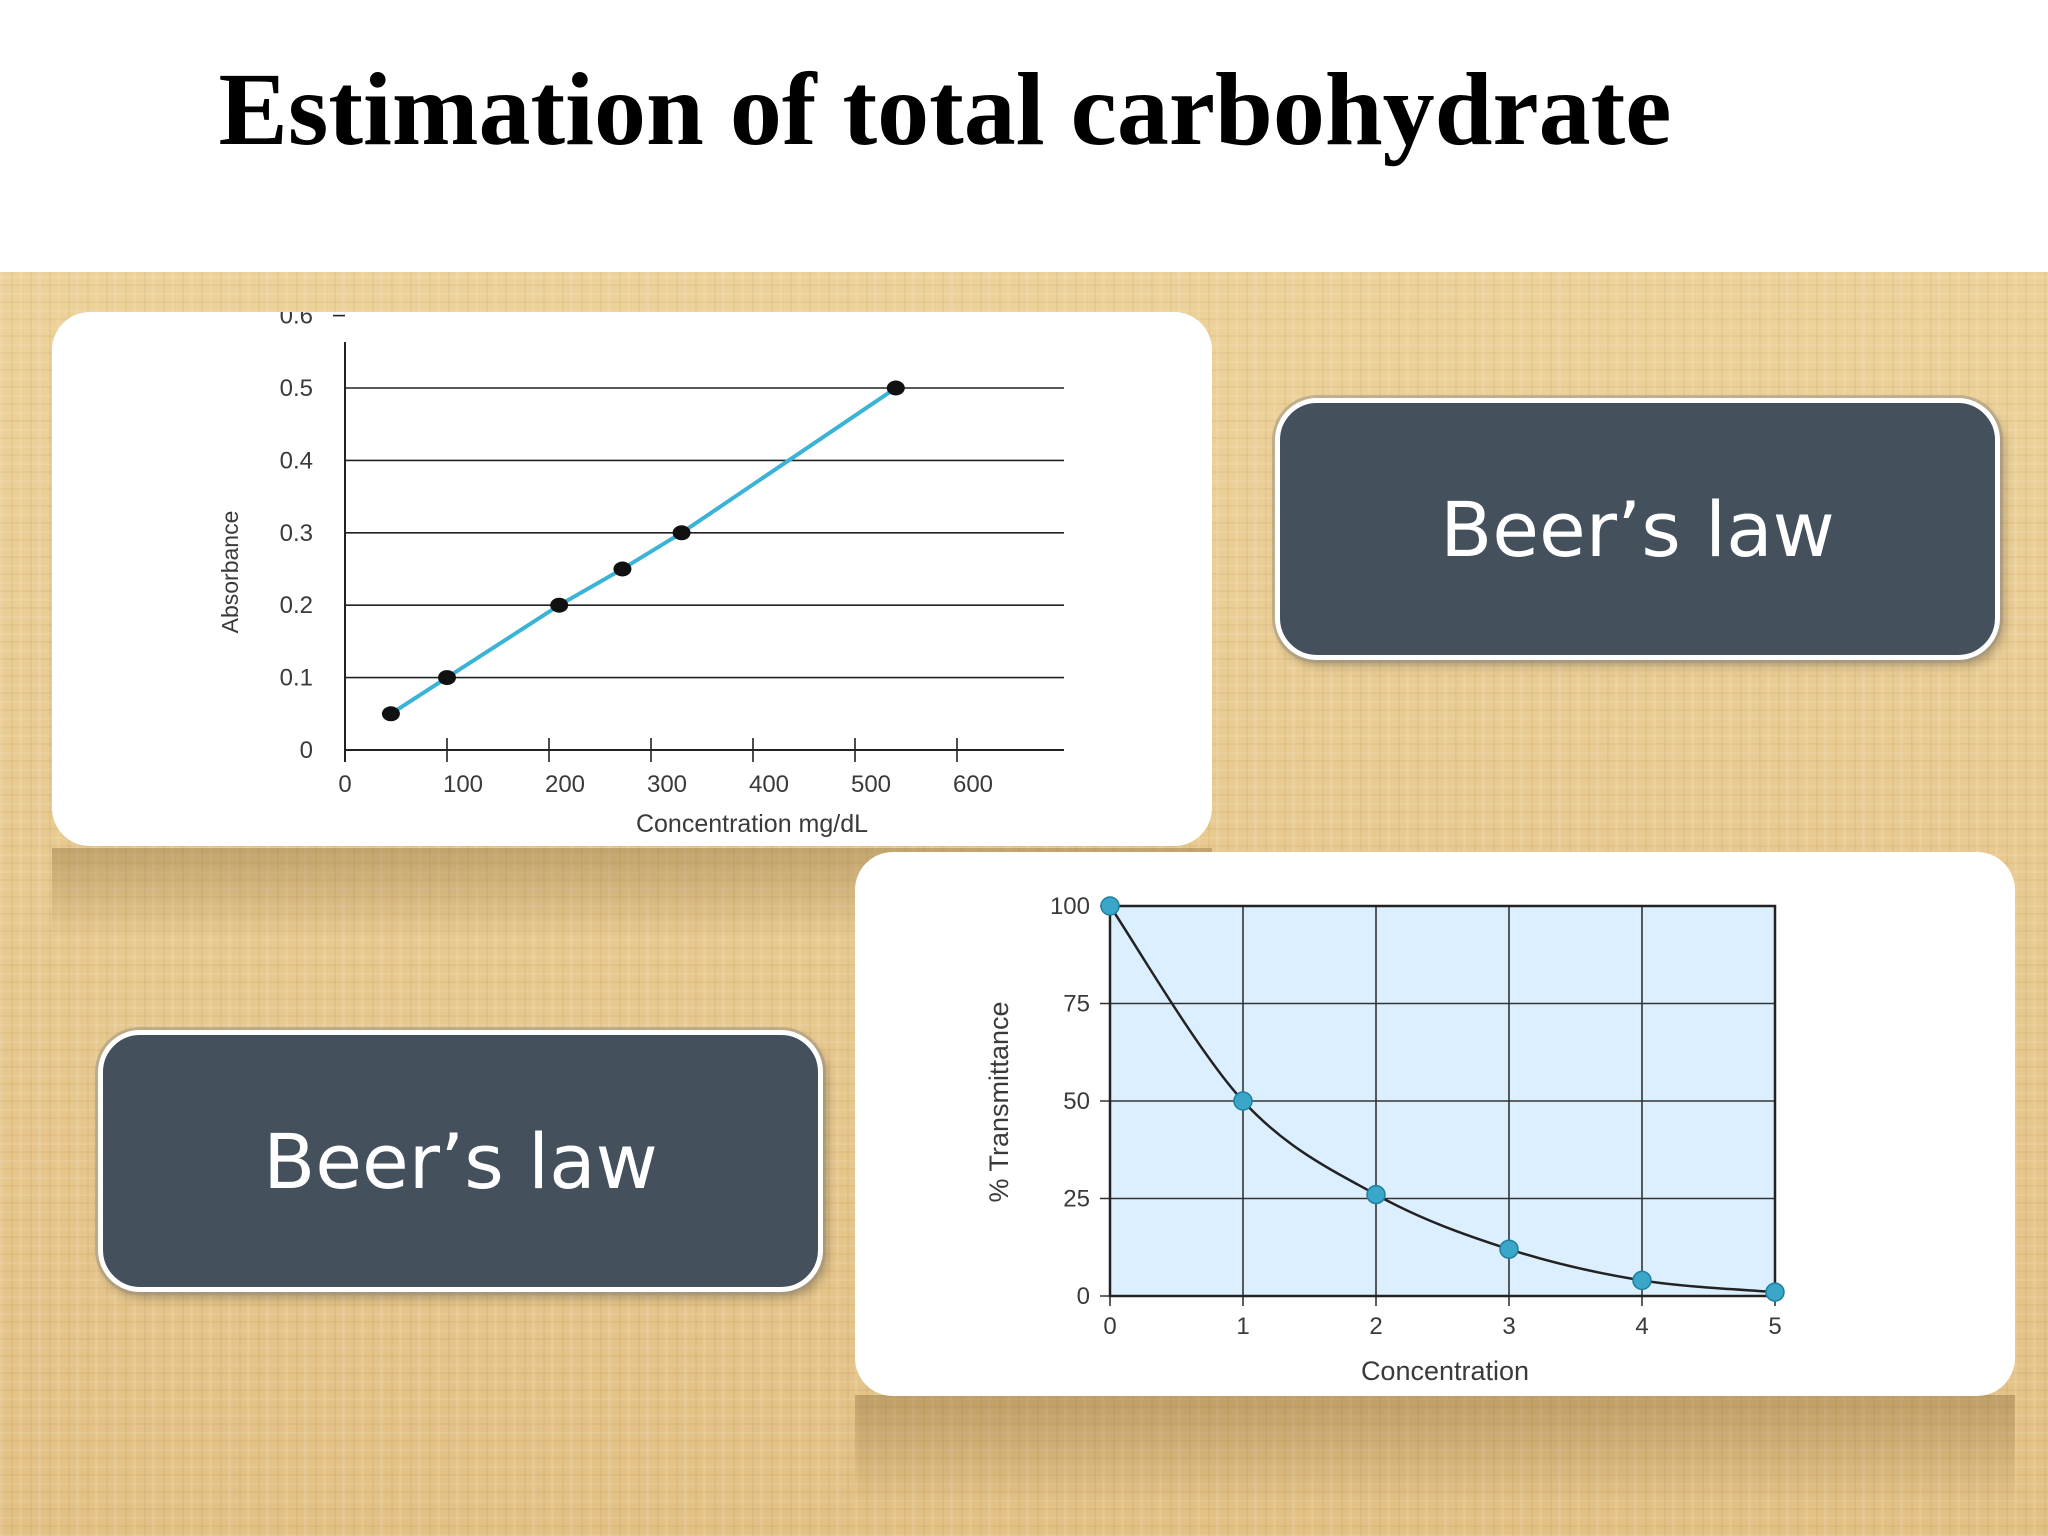 The width and height of the screenshot is (2048, 1536). I want to click on y-axis-label: Absorbance, so click(230, 572).